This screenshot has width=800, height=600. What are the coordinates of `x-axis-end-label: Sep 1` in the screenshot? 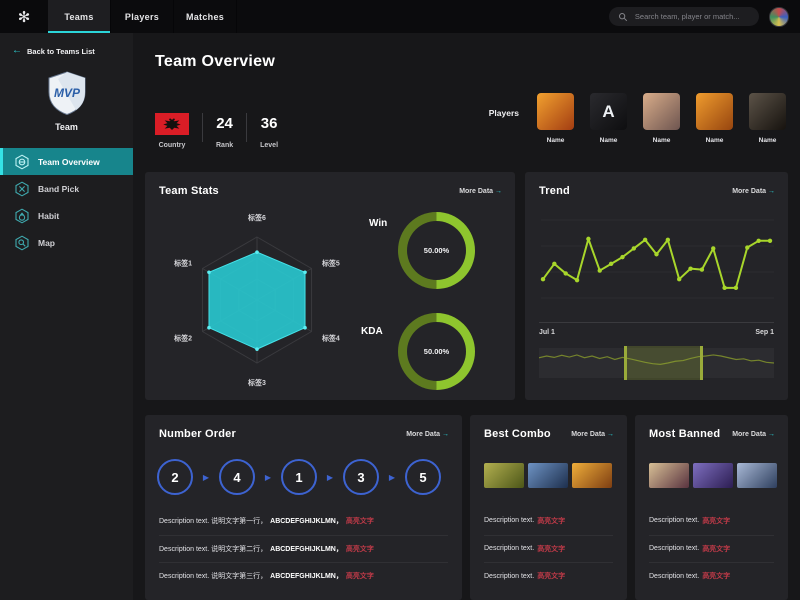 It's located at (764, 332).